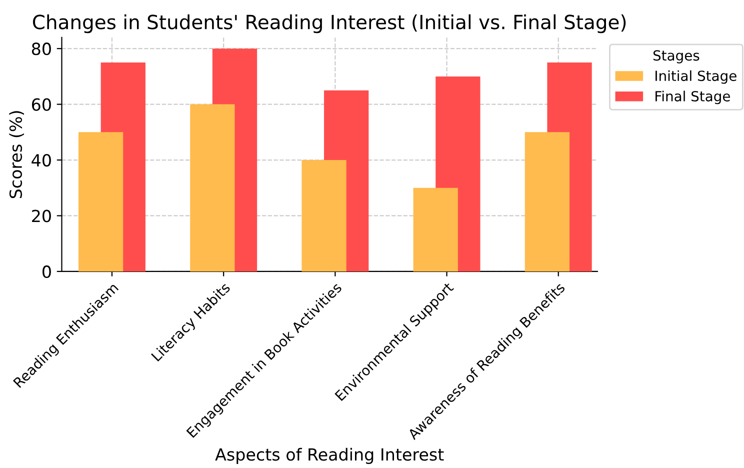 This screenshot has height=468, width=744. Describe the element at coordinates (41, 49) in the screenshot. I see `y-tick-label: 80` at that location.